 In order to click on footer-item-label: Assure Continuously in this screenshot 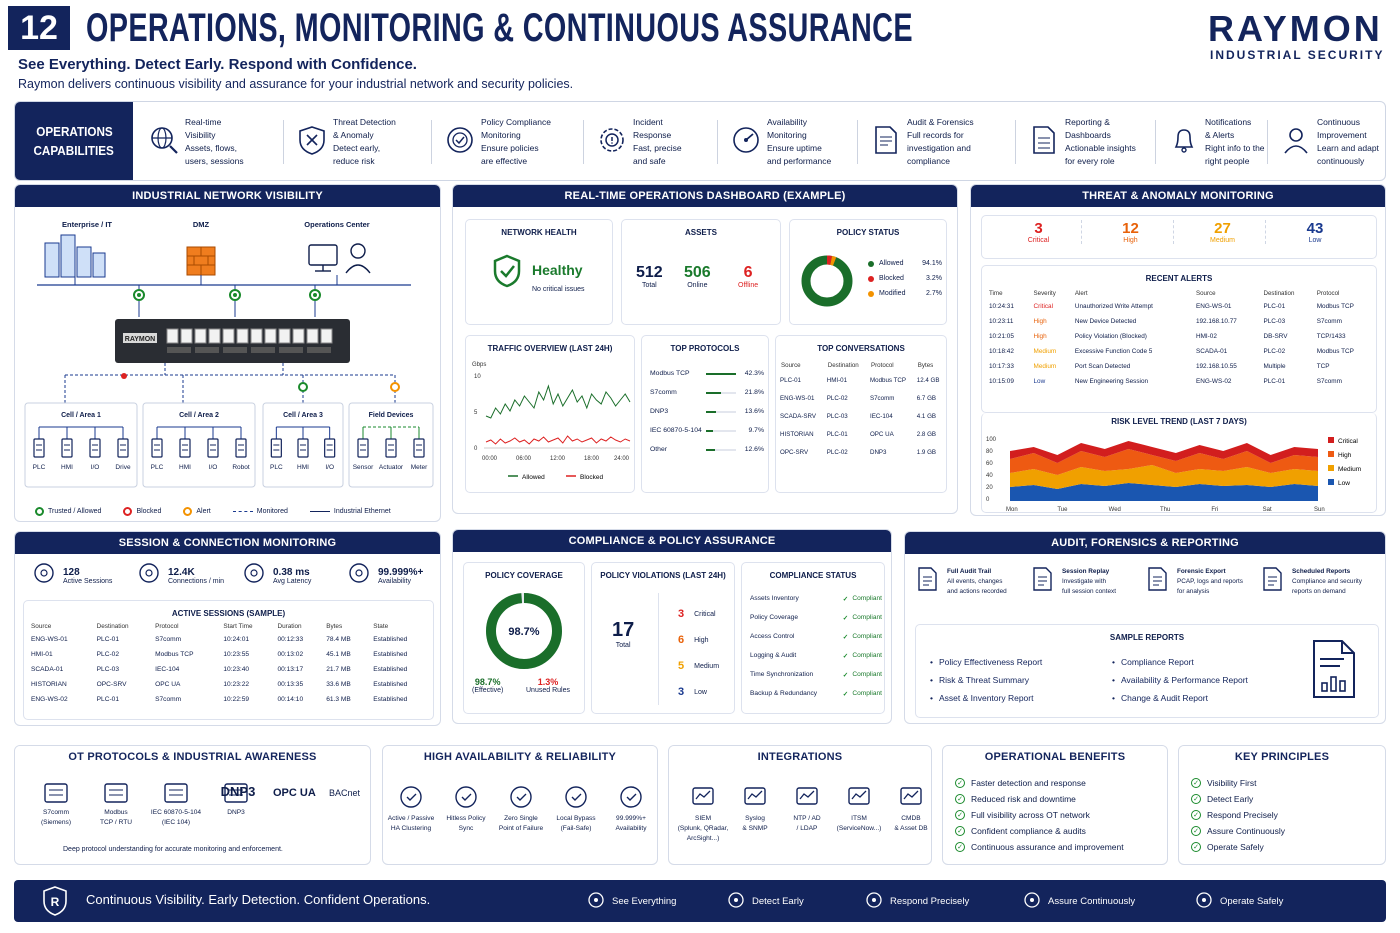, I will do `click(1092, 901)`.